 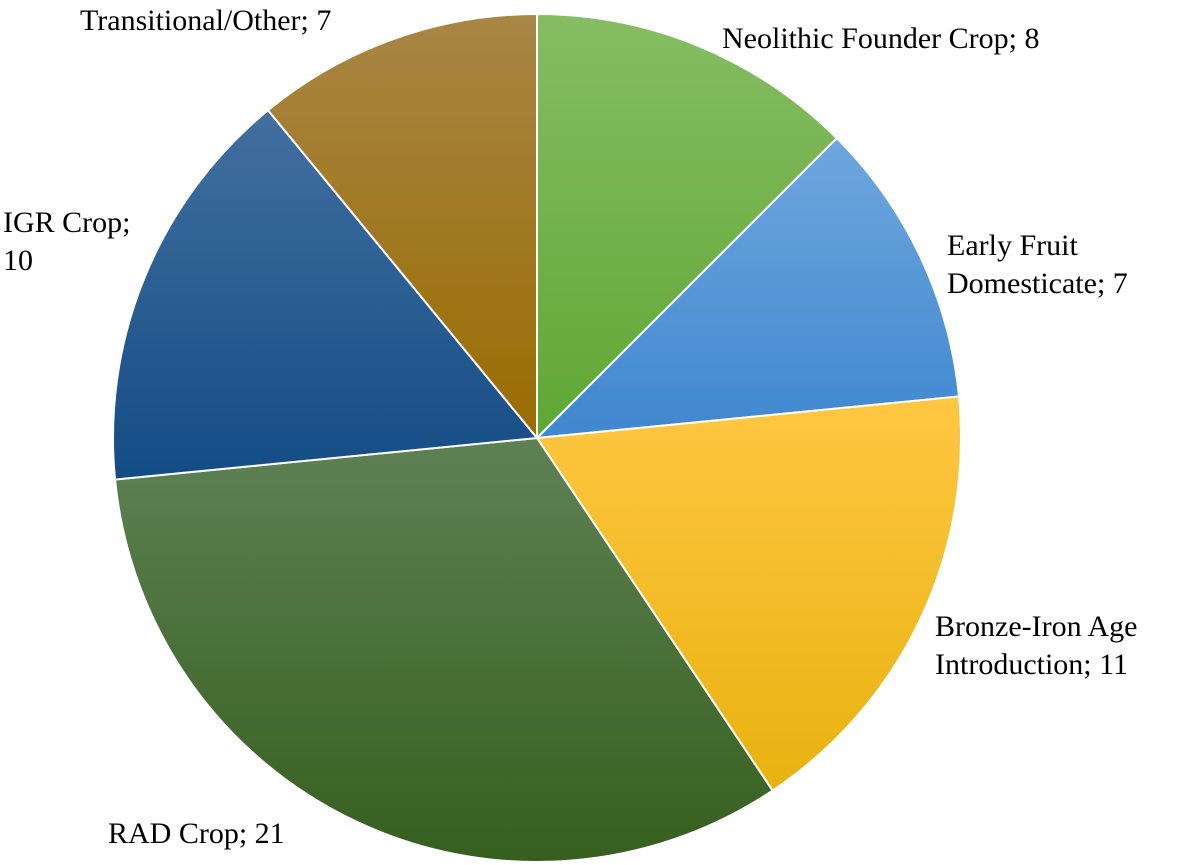 What do you see at coordinates (67, 241) in the screenshot?
I see `data-label-igr-crop: IGR Crop; 10` at bounding box center [67, 241].